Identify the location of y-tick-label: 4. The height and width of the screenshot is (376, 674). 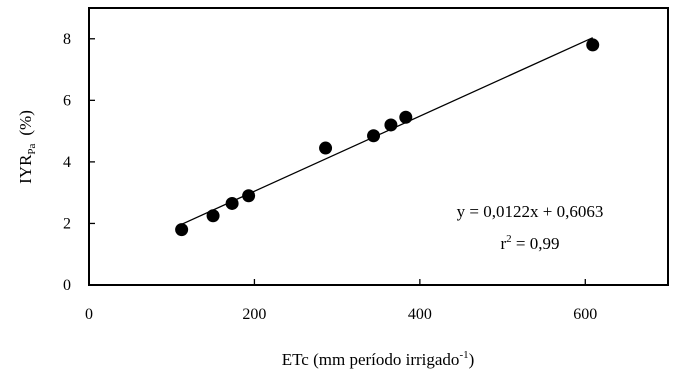
(67, 162).